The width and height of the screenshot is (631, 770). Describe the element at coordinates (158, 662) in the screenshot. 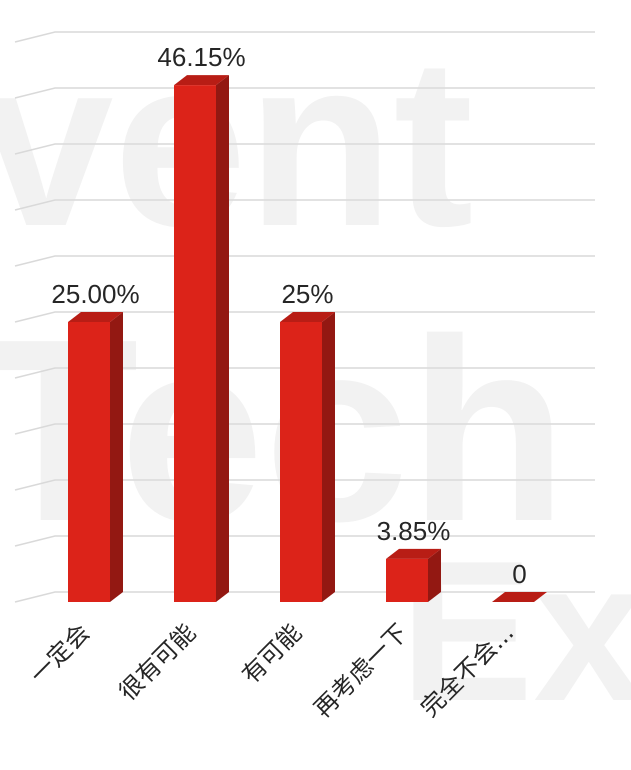

I see `category-label-2: 很有可能` at that location.